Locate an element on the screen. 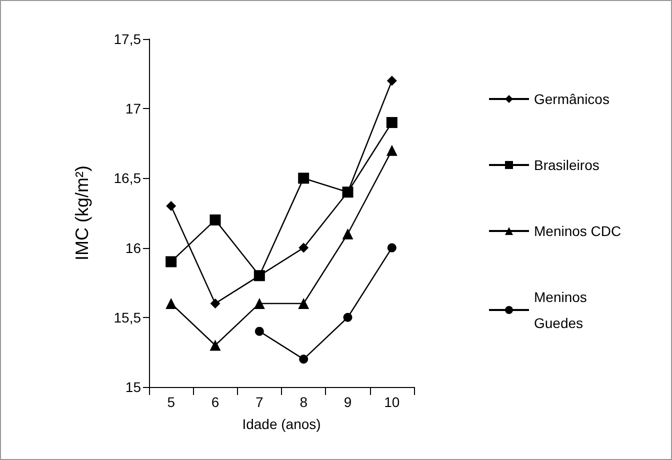  x-tick-label: 7 is located at coordinates (260, 402).